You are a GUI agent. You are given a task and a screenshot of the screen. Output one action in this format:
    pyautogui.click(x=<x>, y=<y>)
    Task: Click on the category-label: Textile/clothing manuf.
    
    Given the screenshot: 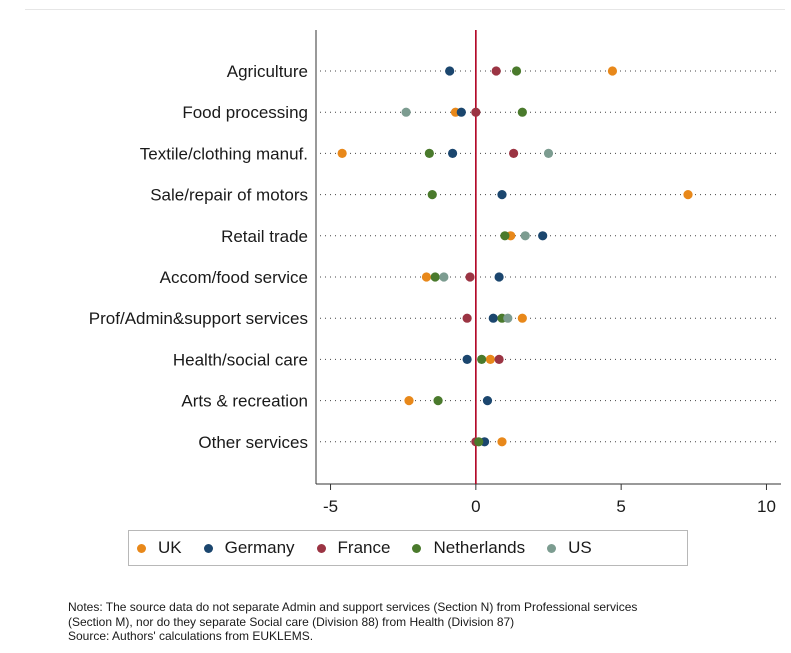 What is the action you would take?
    pyautogui.click(x=224, y=153)
    